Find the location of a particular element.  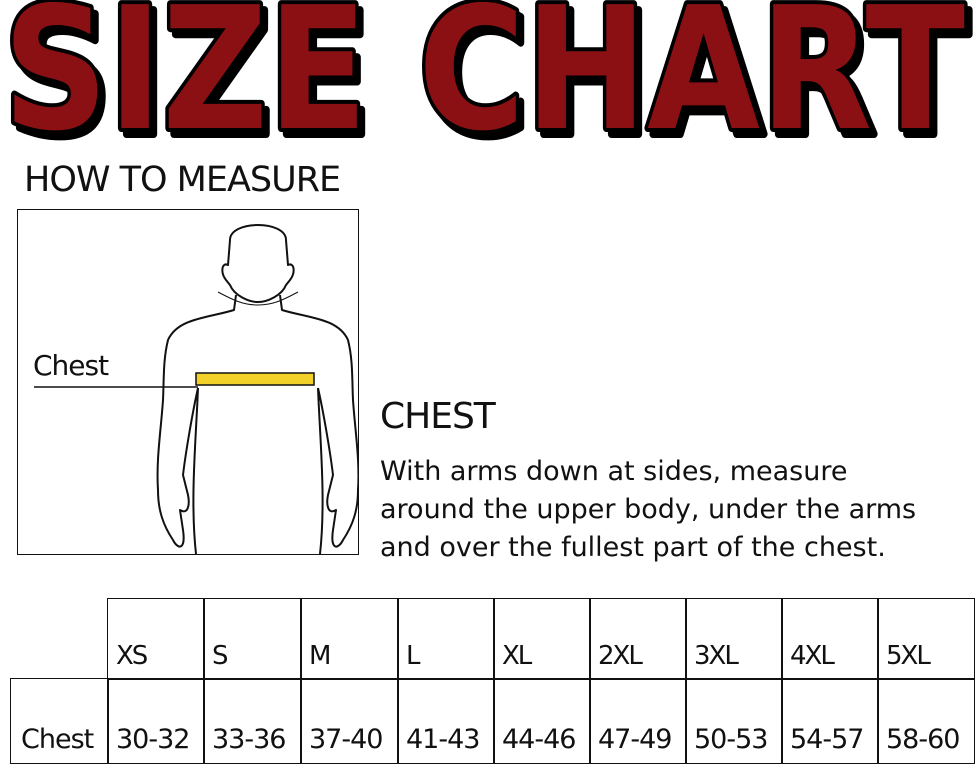

chest-value-cell: 37-40 is located at coordinates (349, 721).